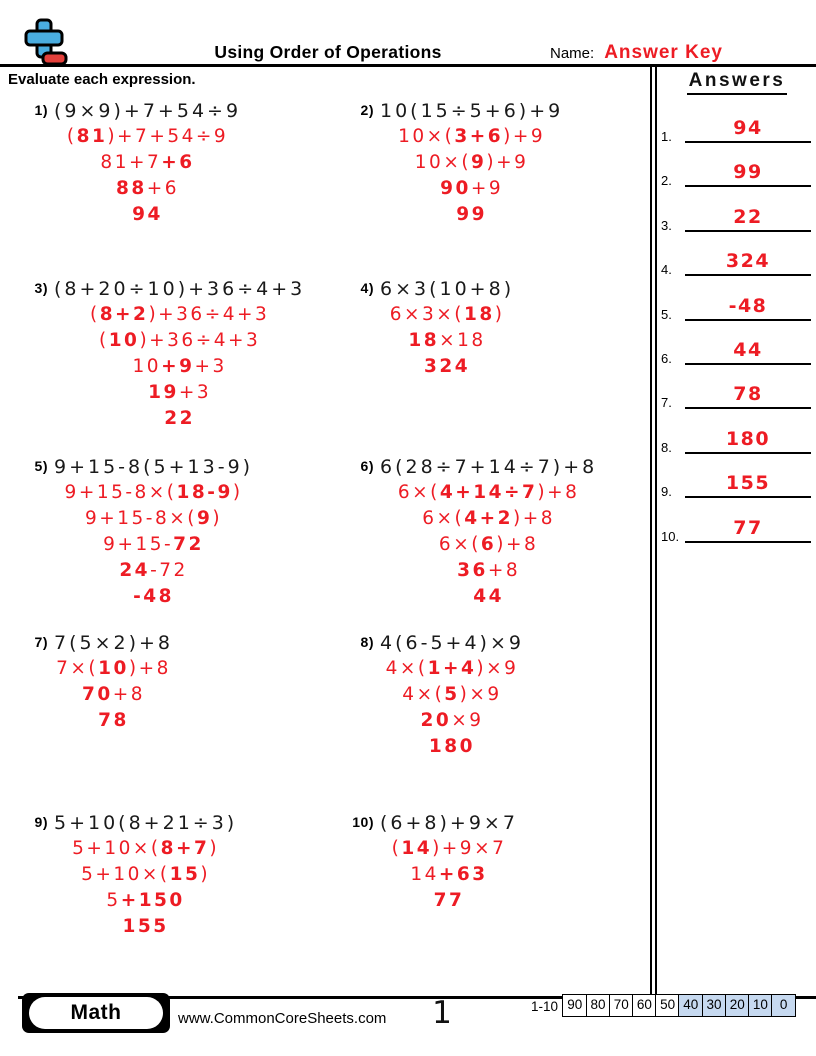 Image resolution: width=816 pixels, height=1056 pixels. What do you see at coordinates (748, 438) in the screenshot?
I see `answer-value: 180` at bounding box center [748, 438].